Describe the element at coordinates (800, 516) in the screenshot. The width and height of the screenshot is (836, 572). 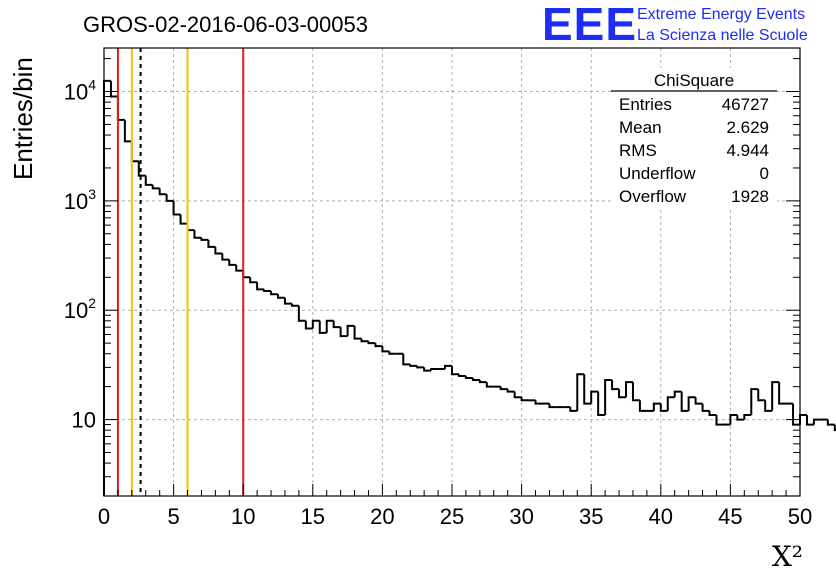
I see `x-tick-label: 50` at that location.